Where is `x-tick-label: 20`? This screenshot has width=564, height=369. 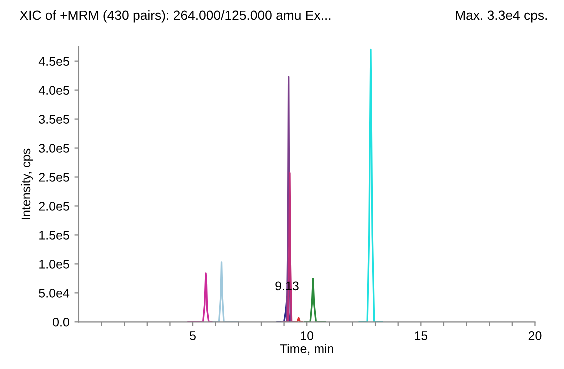
x-tick-label: 20 is located at coordinates (535, 335).